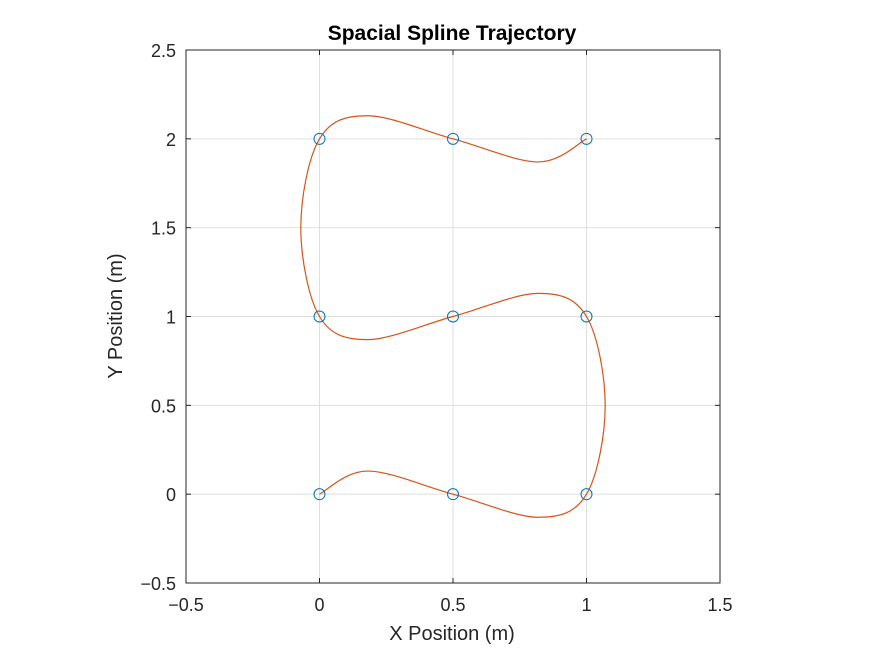 Image resolution: width=875 pixels, height=656 pixels. Describe the element at coordinates (171, 318) in the screenshot. I see `y-tick-label: 1` at that location.